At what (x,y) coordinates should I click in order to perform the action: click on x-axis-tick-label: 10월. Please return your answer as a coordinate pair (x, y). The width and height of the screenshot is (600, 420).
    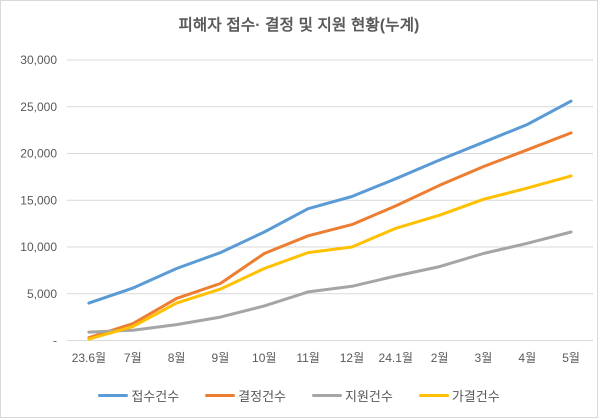
    Looking at the image, I should click on (264, 358).